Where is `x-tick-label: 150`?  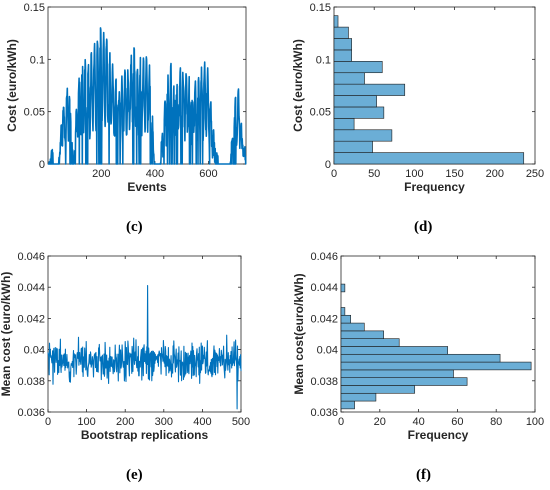 x-tick-label: 150 is located at coordinates (454, 174).